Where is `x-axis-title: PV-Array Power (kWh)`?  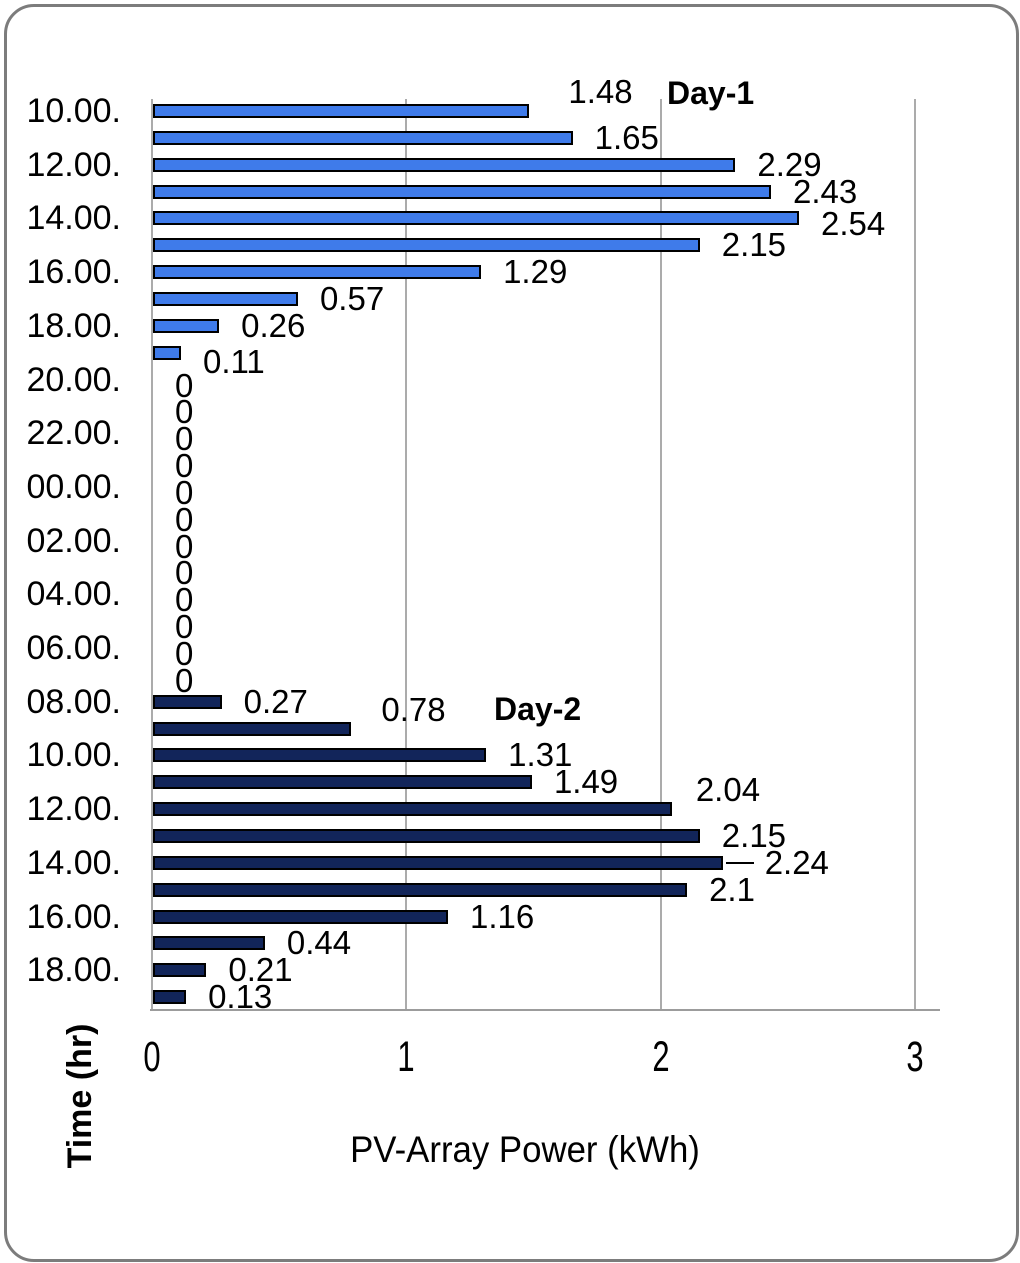
x-axis-title: PV-Array Power (kWh) is located at coordinates (525, 1149).